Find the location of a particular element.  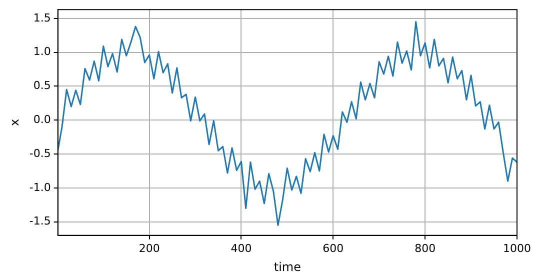

y-tick-label: -1.5 is located at coordinates (40, 221).